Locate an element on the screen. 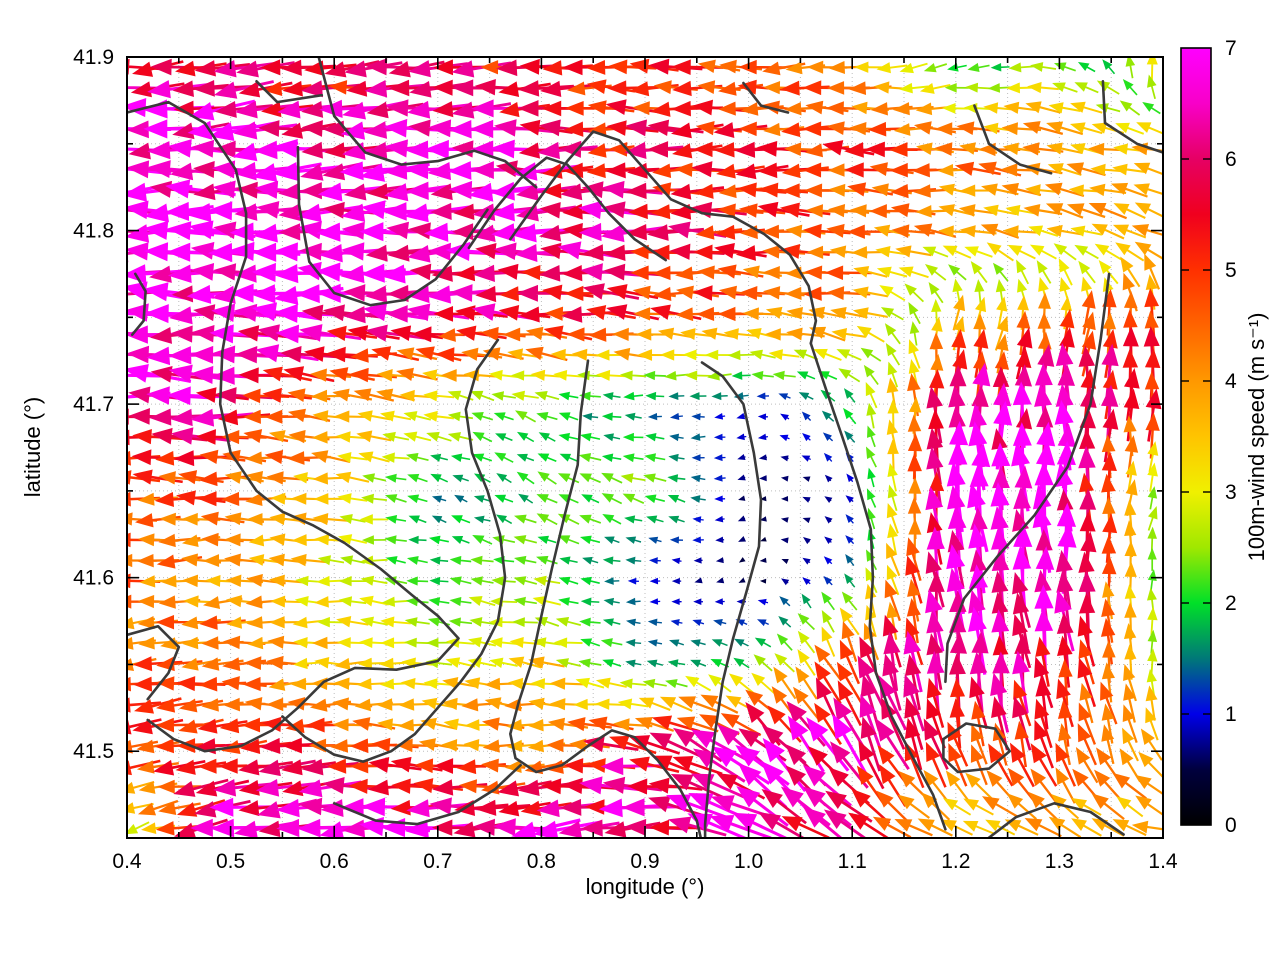 The image size is (1280, 960). x-tick-label: 0.8 is located at coordinates (541, 861).